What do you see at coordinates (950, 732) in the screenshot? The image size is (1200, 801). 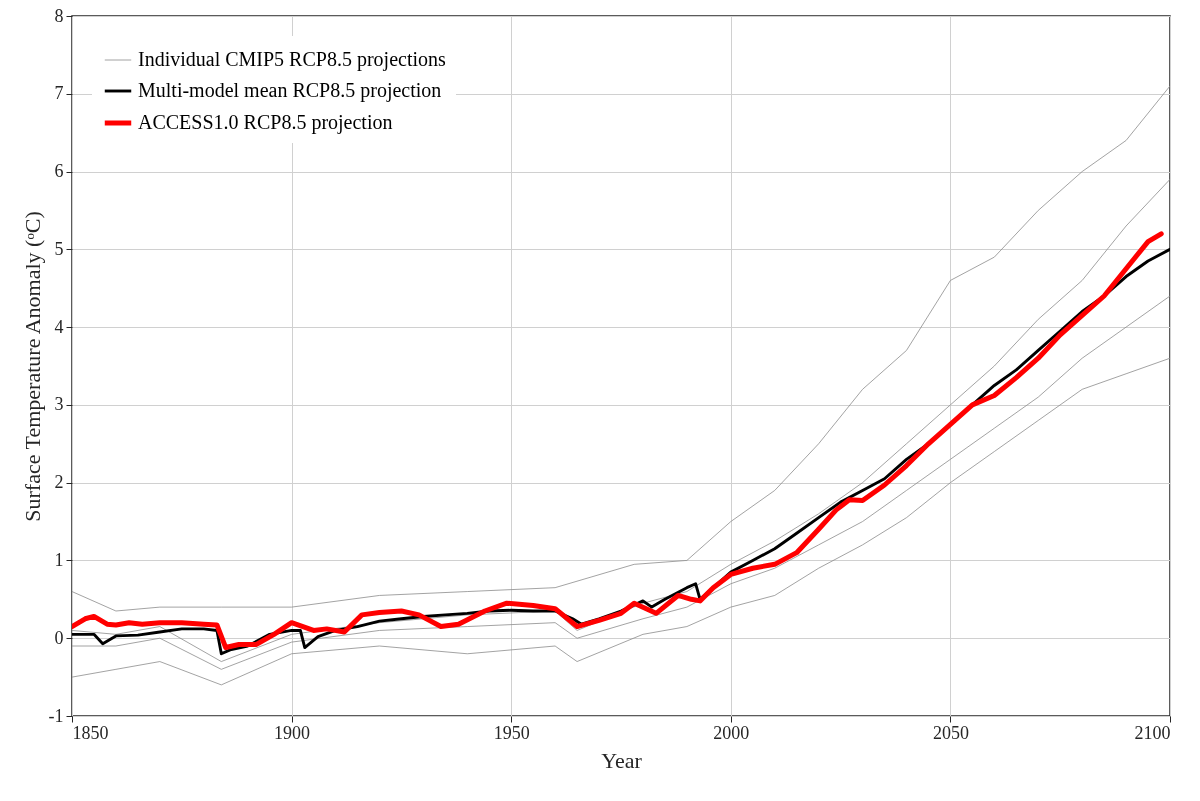 I see `x-tick-label: 2050` at bounding box center [950, 732].